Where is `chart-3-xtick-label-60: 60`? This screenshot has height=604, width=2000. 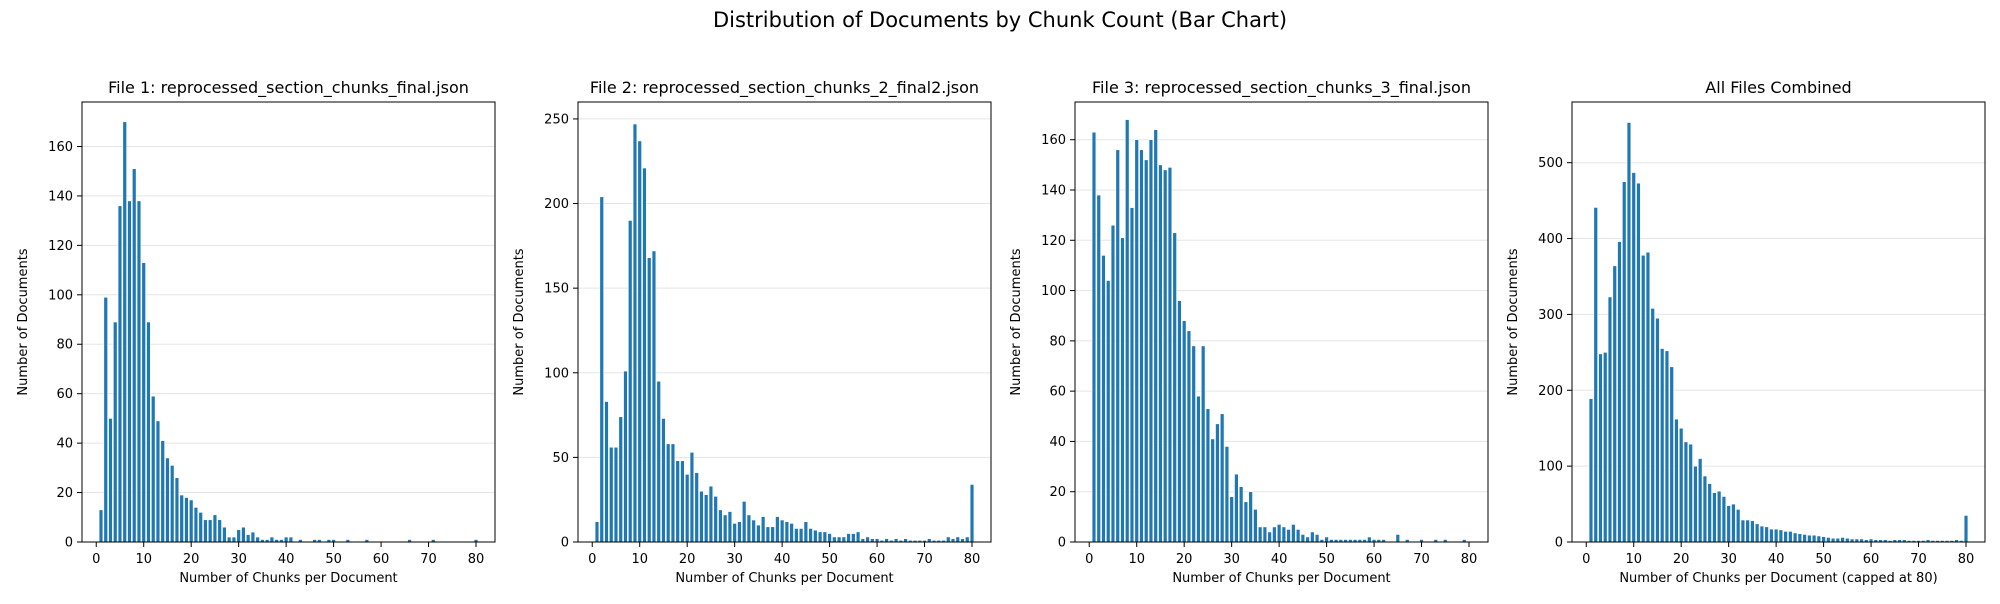 chart-3-xtick-label-60: 60 is located at coordinates (1374, 559).